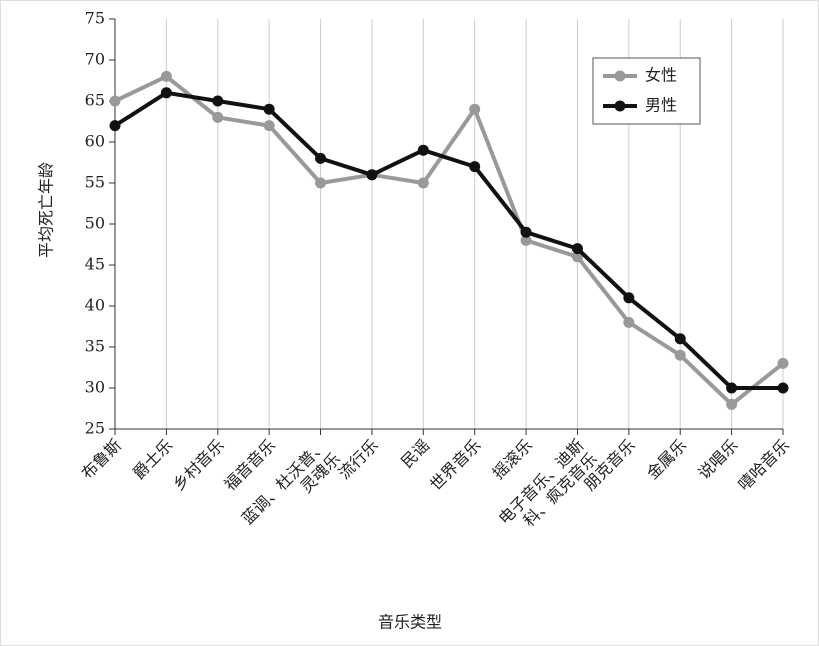 Image resolution: width=819 pixels, height=646 pixels. Describe the element at coordinates (95, 100) in the screenshot. I see `y-tick-label: 65` at that location.